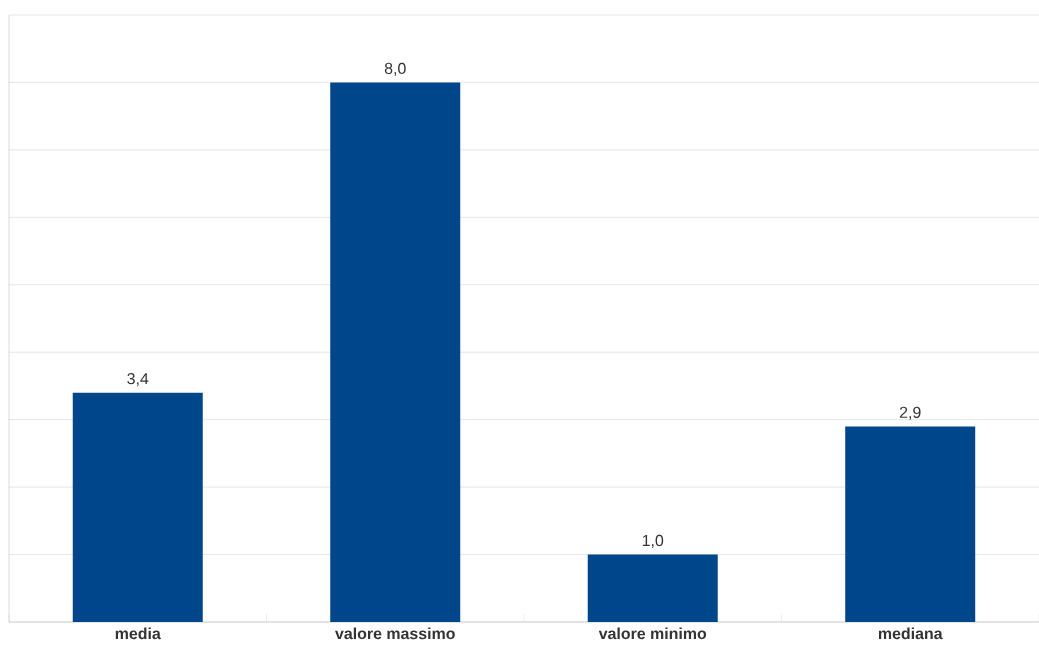 This screenshot has width=1039, height=666. Describe the element at coordinates (653, 541) in the screenshot. I see `data-label: 1,0` at that location.